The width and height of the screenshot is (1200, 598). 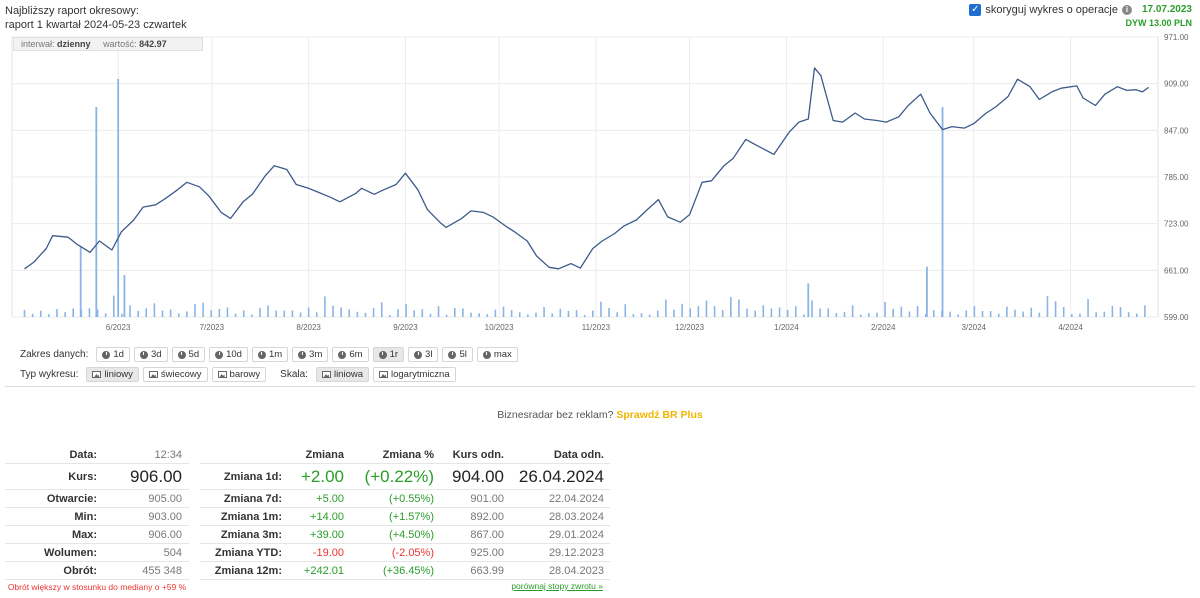 What do you see at coordinates (212, 327) in the screenshot?
I see `x-tick-label: 7/2023` at bounding box center [212, 327].